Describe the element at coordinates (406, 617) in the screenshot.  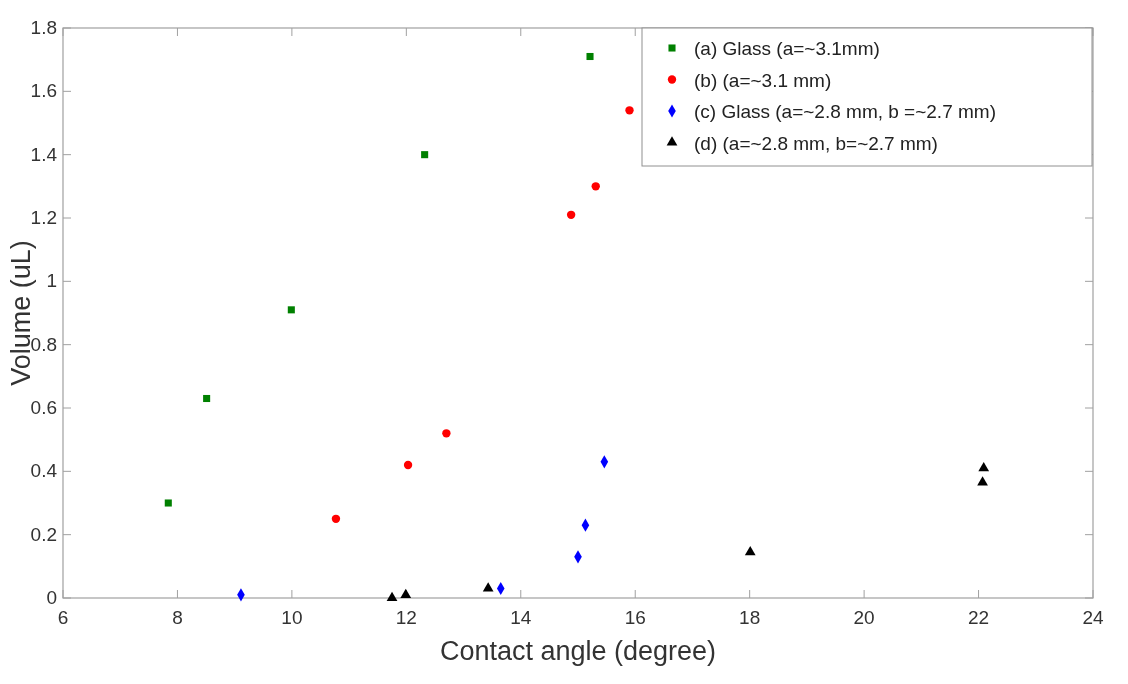
I see `x-tick-label: 12` at that location.